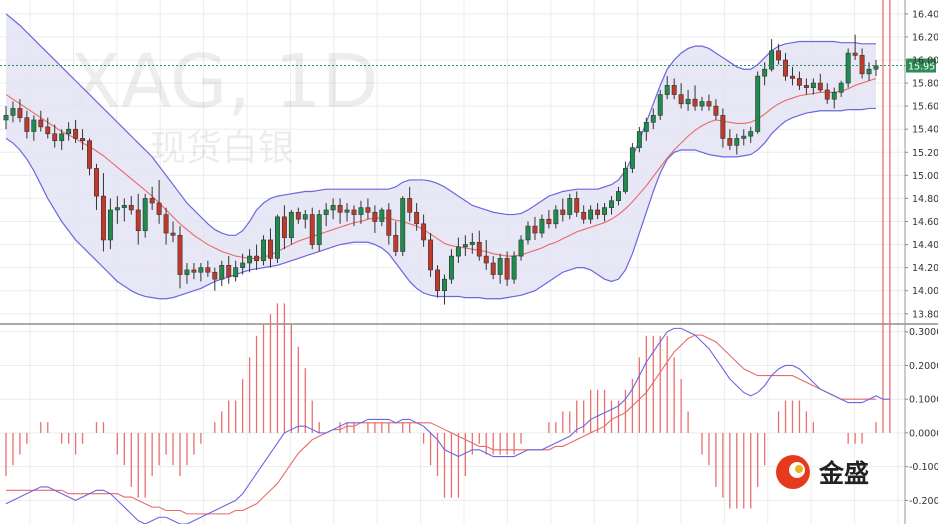 The width and height of the screenshot is (938, 528). I want to click on last-price-badge, so click(921, 65).